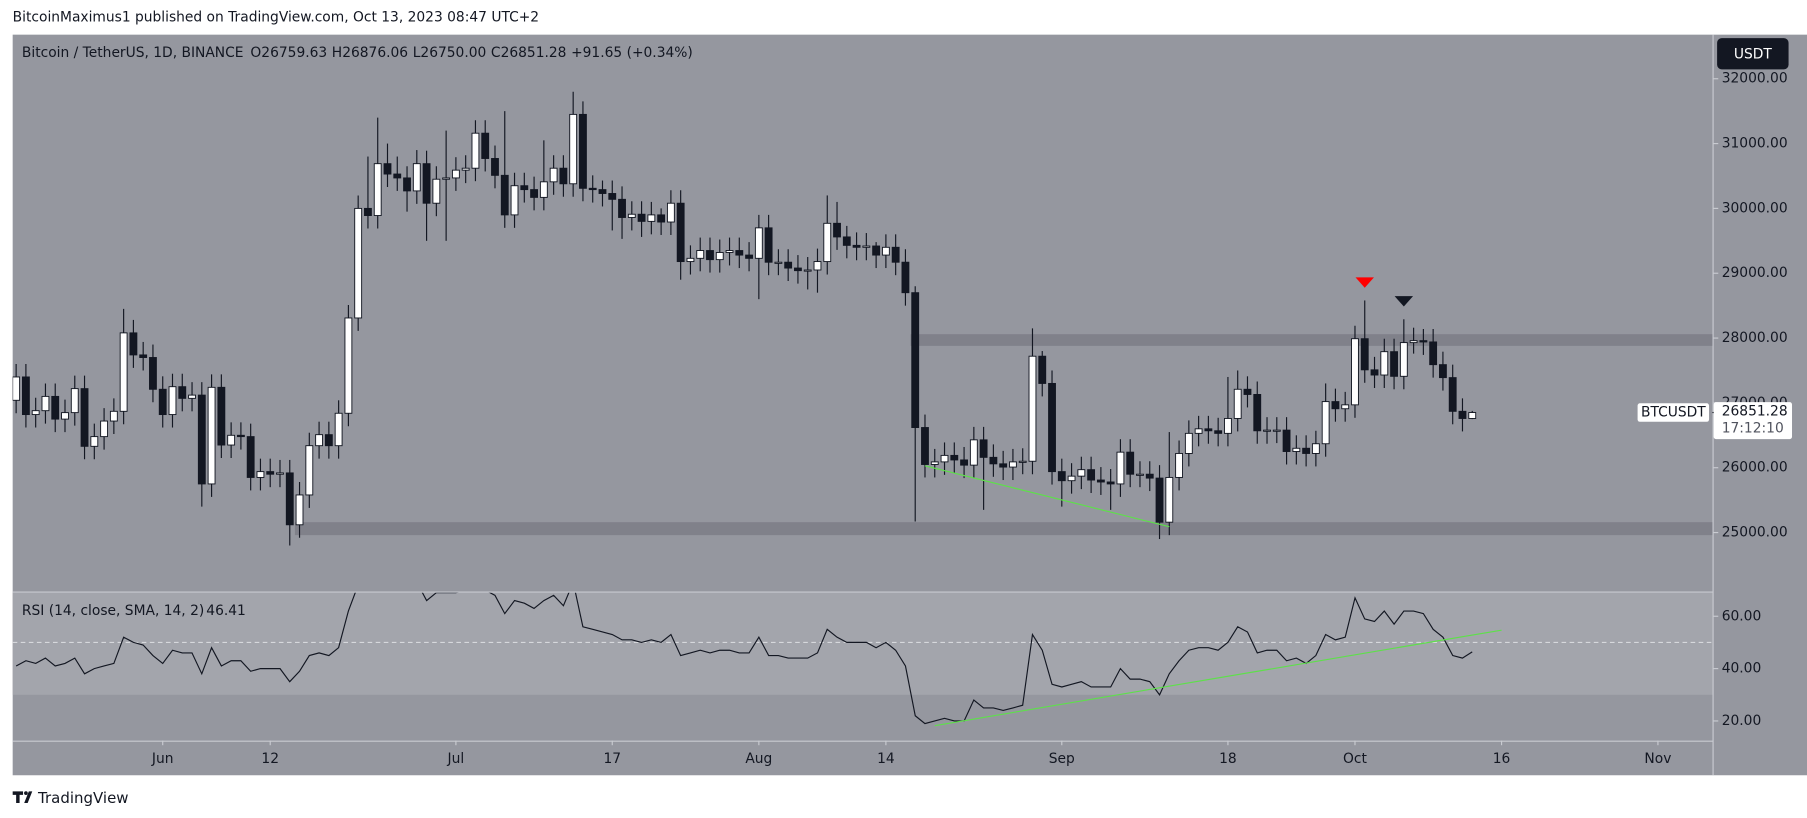 The height and width of the screenshot is (818, 1807). Describe the element at coordinates (1755, 144) in the screenshot. I see `y-tick-label: 31000.00` at that location.